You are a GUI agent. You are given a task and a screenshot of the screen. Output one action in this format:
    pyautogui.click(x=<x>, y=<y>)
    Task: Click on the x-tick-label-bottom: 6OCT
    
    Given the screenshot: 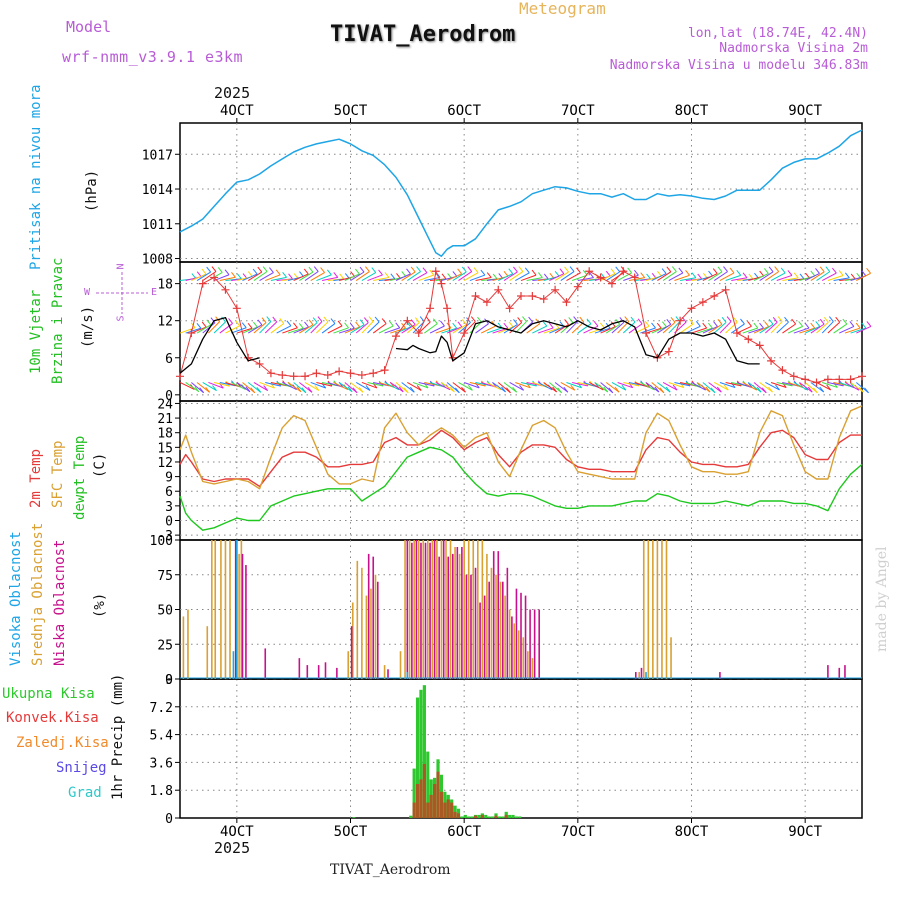 What is the action you would take?
    pyautogui.click(x=464, y=832)
    